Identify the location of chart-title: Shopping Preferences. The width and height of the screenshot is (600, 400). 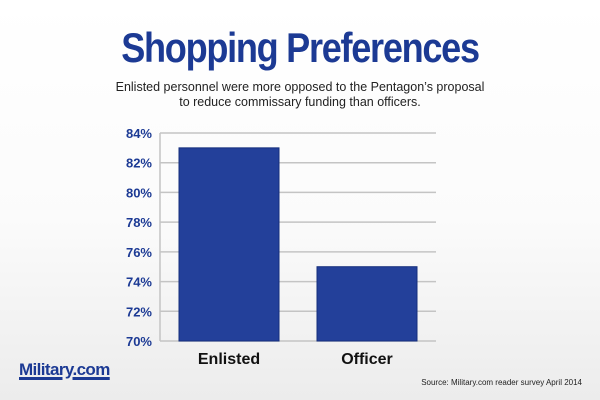
(300, 47).